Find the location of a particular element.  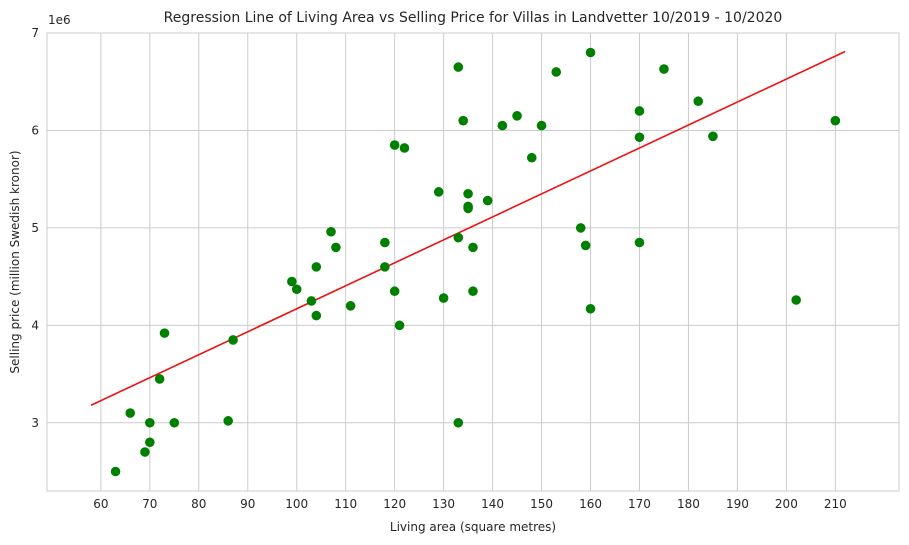

y-tick-labels: 3 4 5 6 7 is located at coordinates (35, 228).